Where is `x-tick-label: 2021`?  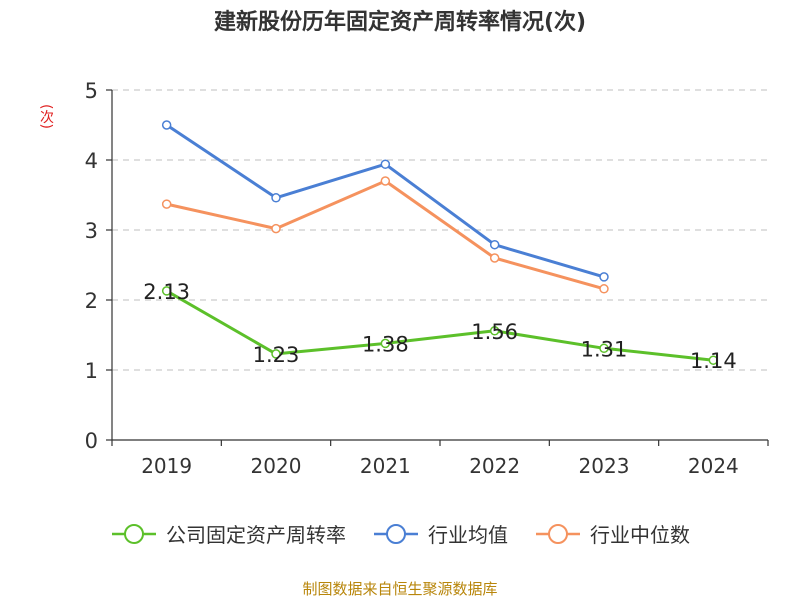 x-tick-label: 2021 is located at coordinates (385, 466).